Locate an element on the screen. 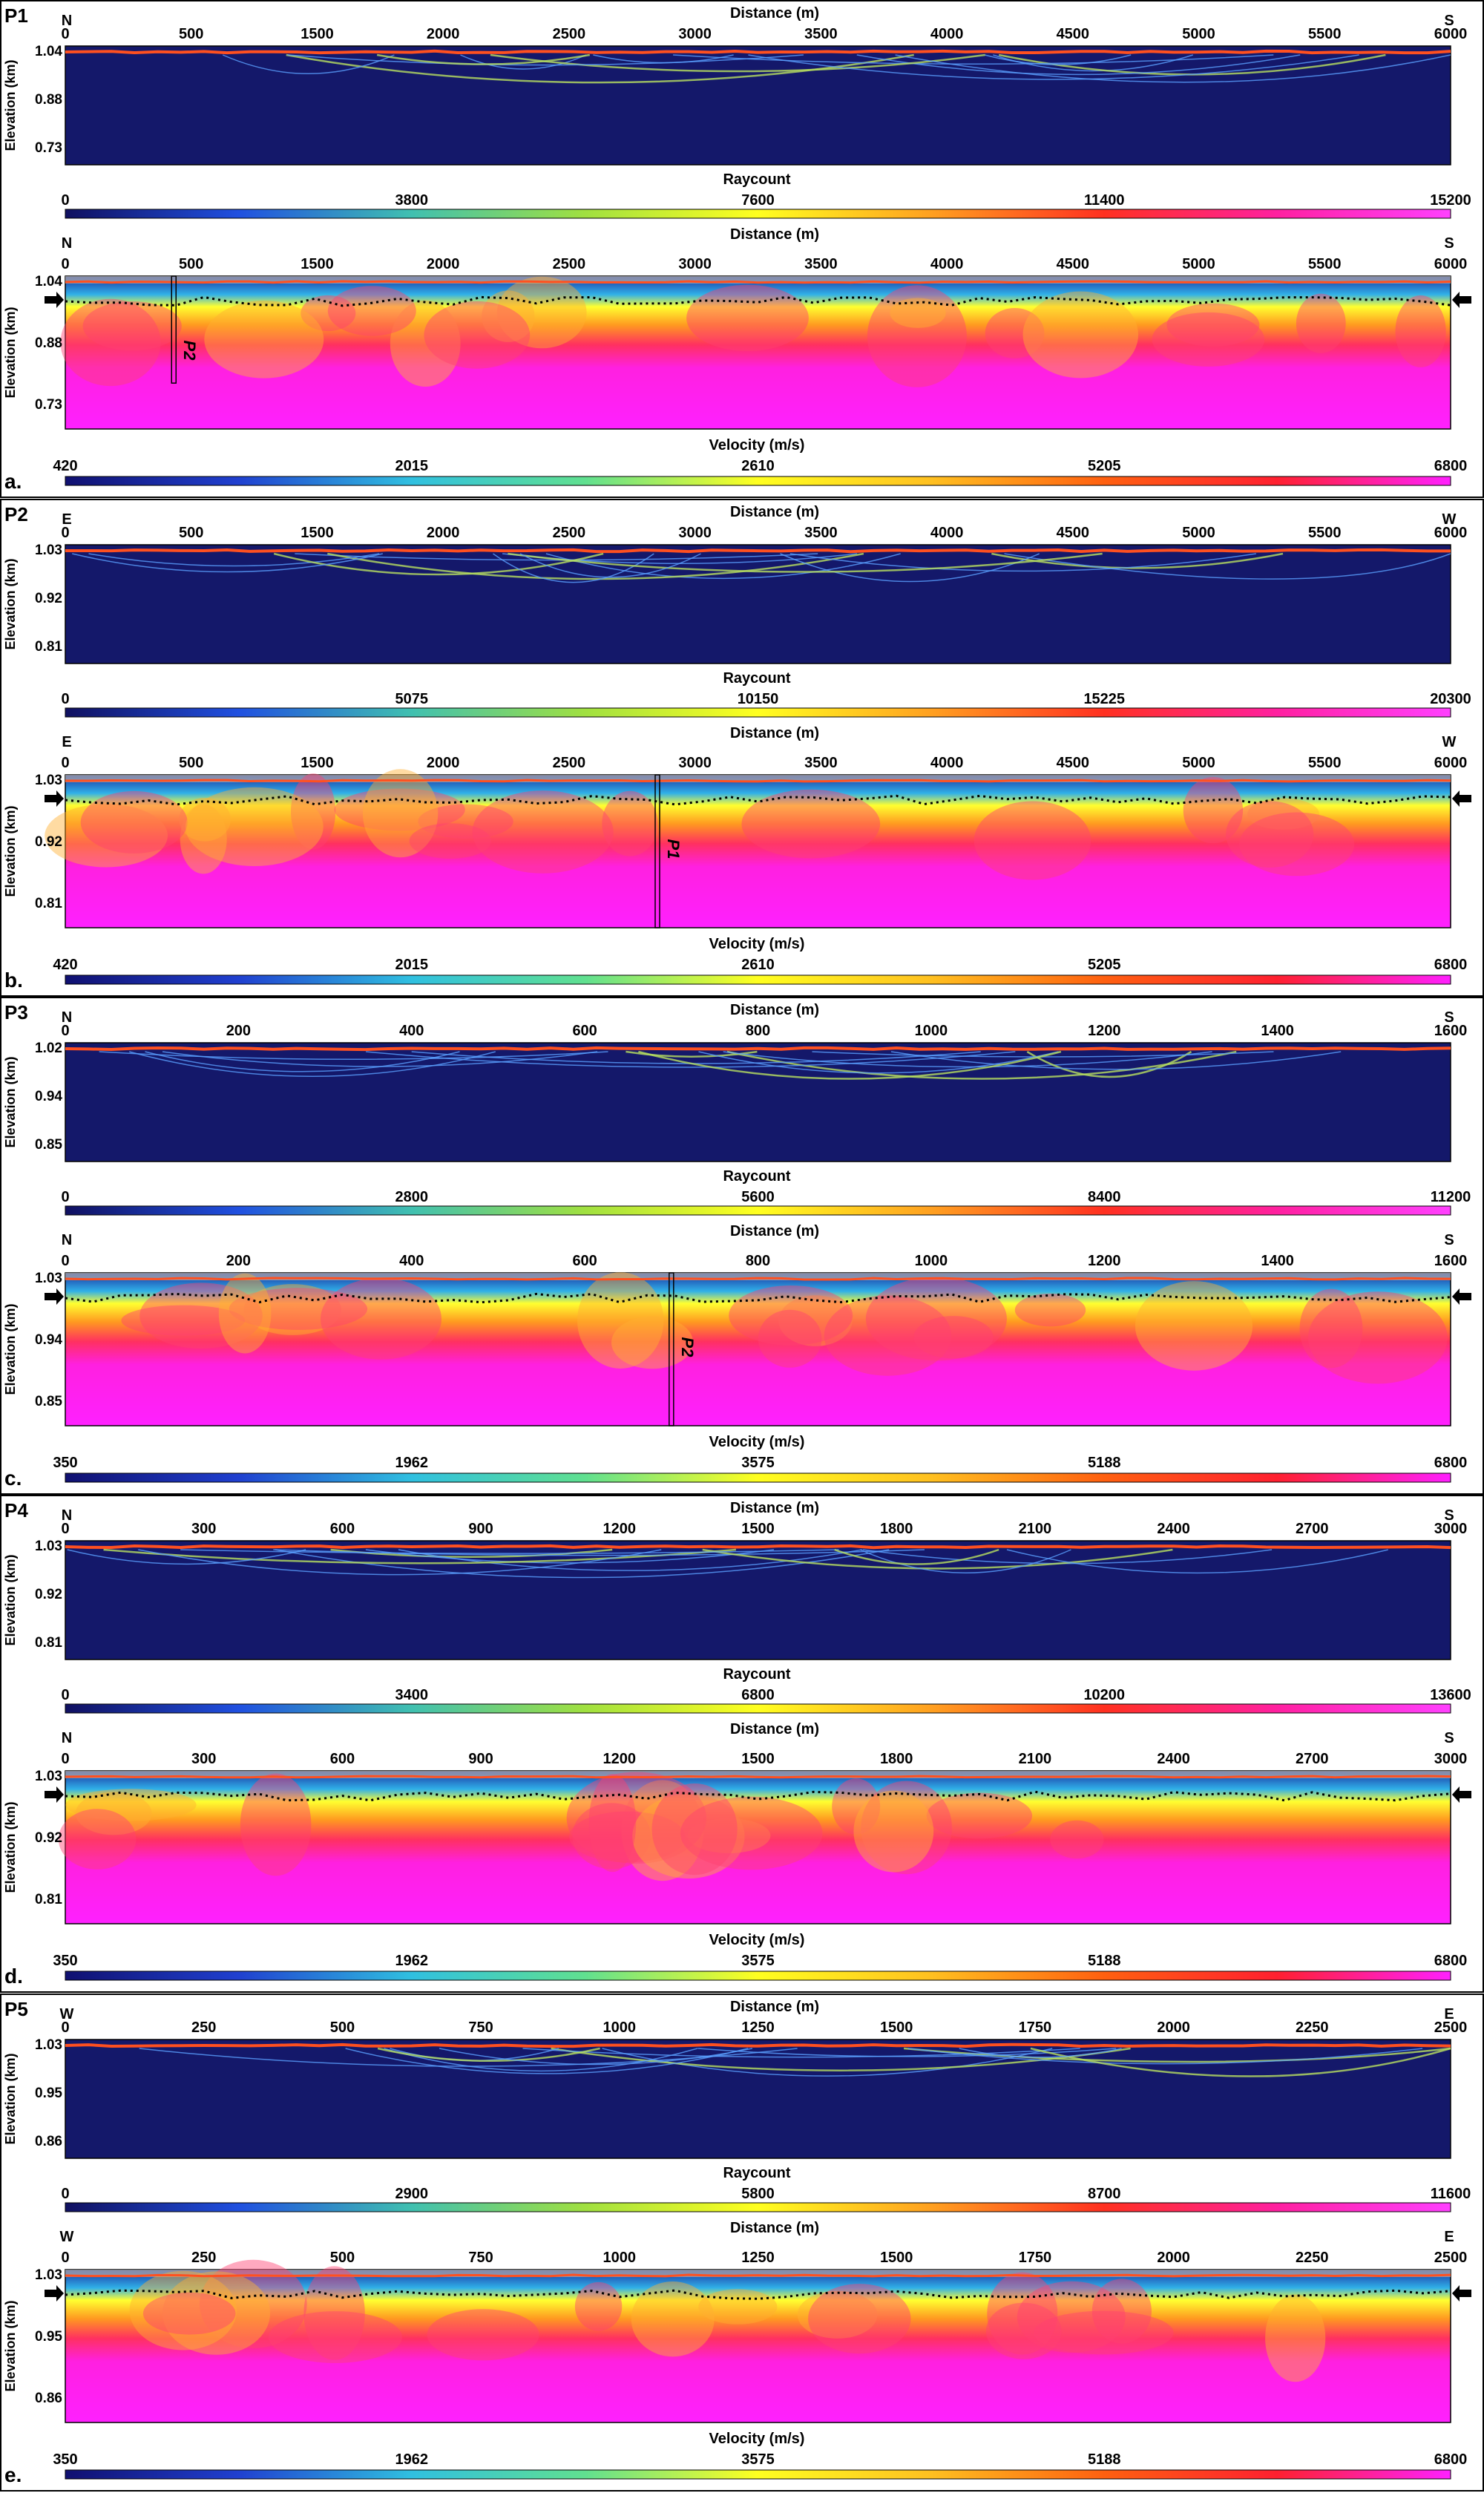  intersection-label: P1 is located at coordinates (673, 849).